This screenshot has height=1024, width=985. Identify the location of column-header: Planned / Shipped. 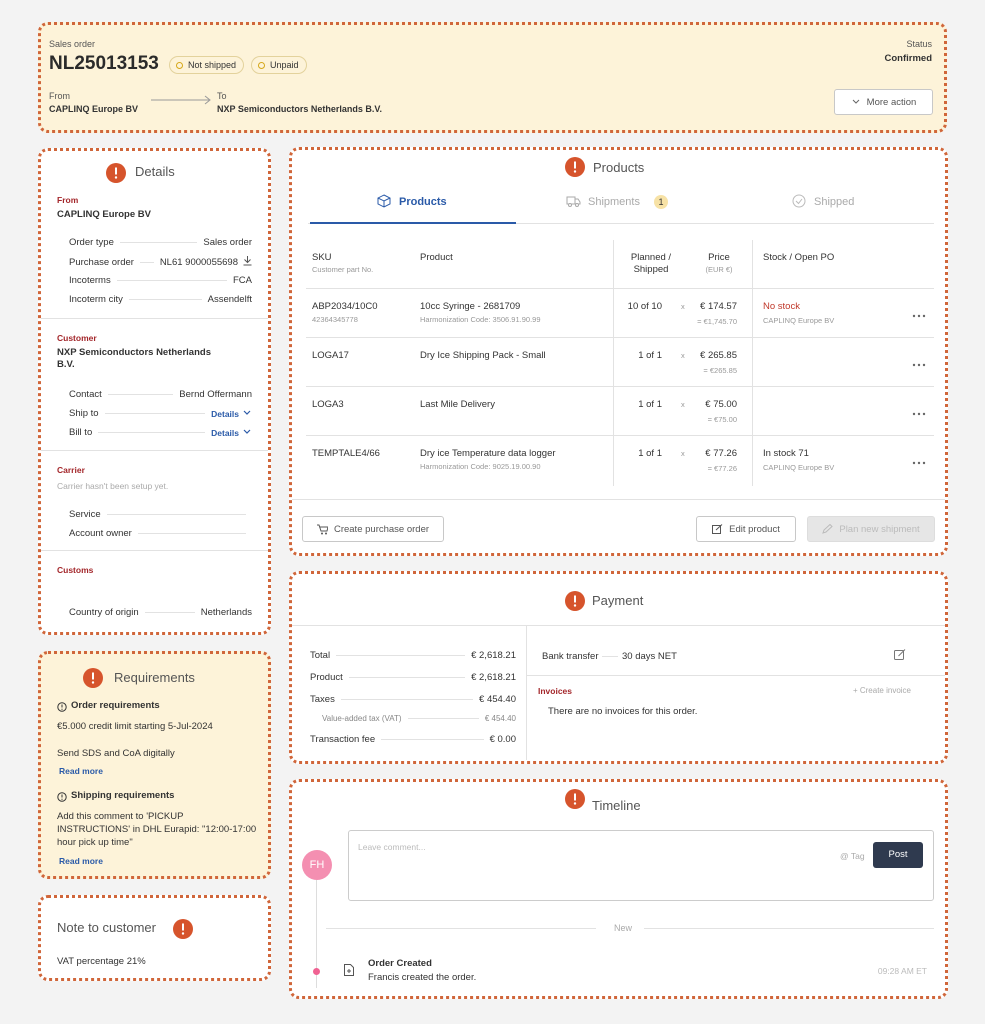
(651, 264).